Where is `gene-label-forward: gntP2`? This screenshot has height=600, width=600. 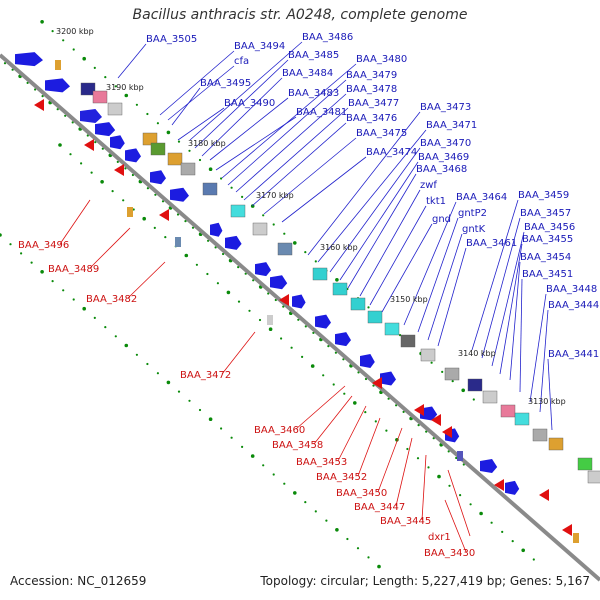
gene-label-forward: gntP2 is located at coordinates (472, 213).